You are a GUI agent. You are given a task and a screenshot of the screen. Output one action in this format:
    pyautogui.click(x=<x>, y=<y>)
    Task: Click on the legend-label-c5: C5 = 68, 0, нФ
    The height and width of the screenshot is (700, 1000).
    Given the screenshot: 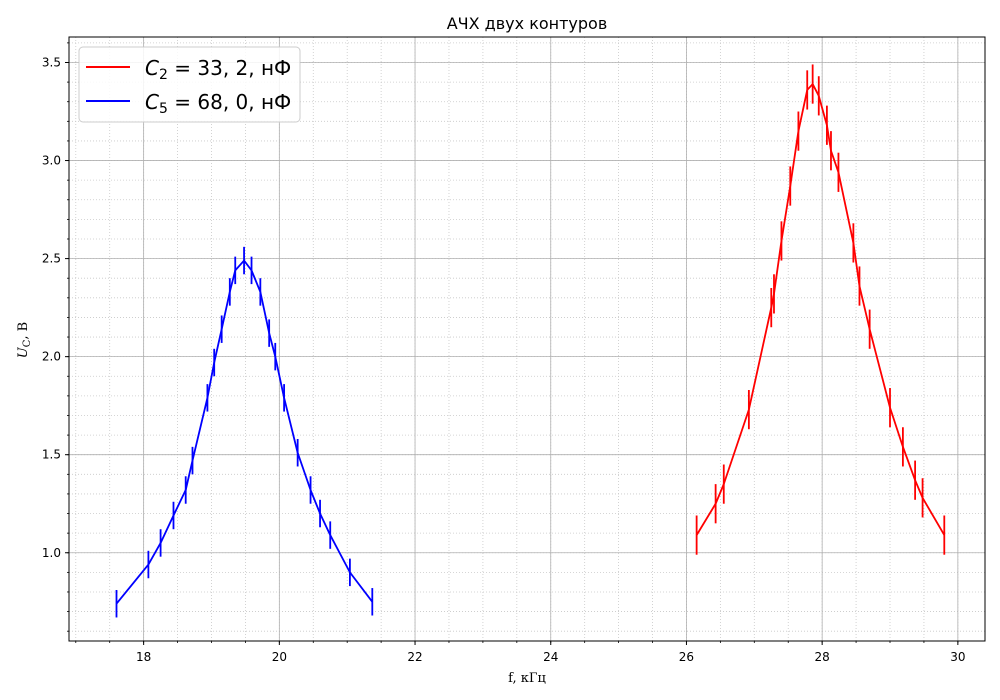 What is the action you would take?
    pyautogui.click(x=218, y=103)
    